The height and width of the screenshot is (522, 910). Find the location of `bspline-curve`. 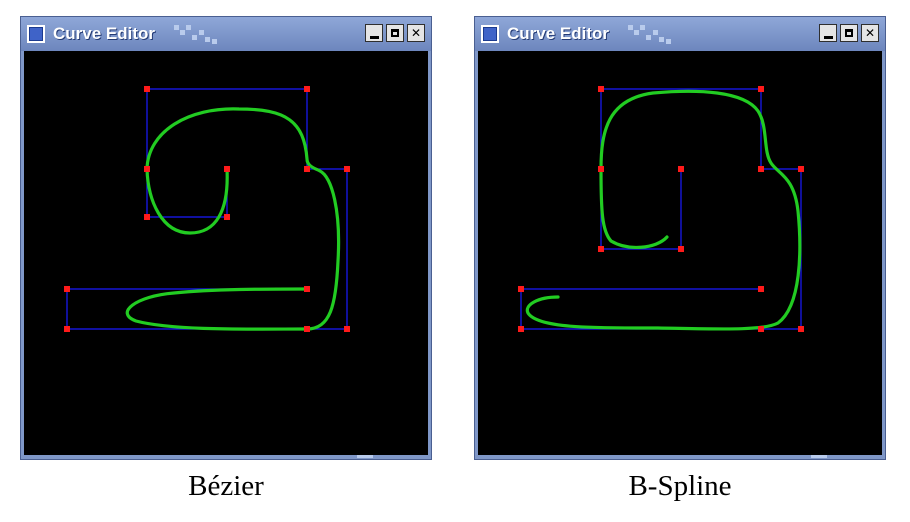

bspline-curve is located at coordinates (663, 210).